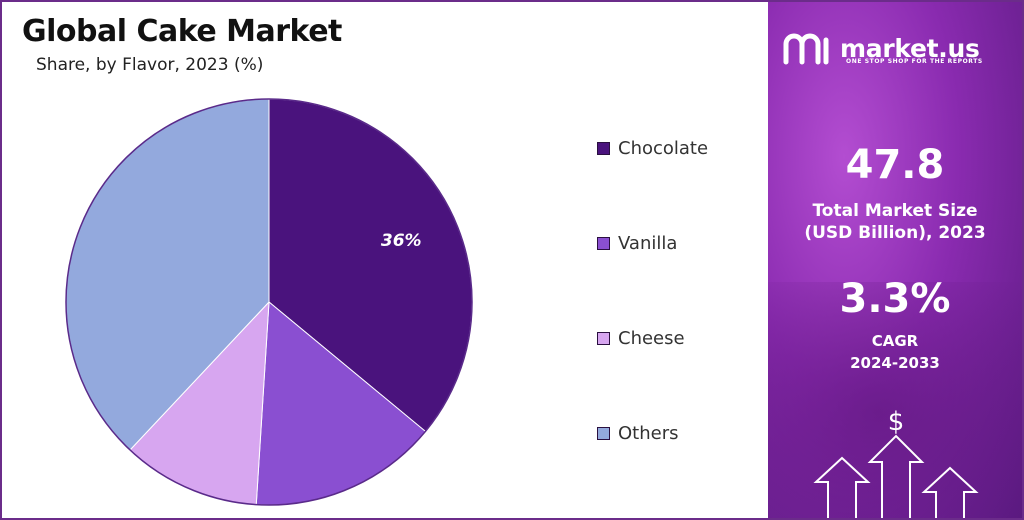 The width and height of the screenshot is (1024, 520). I want to click on legend-label-cheese: Cheese, so click(651, 338).